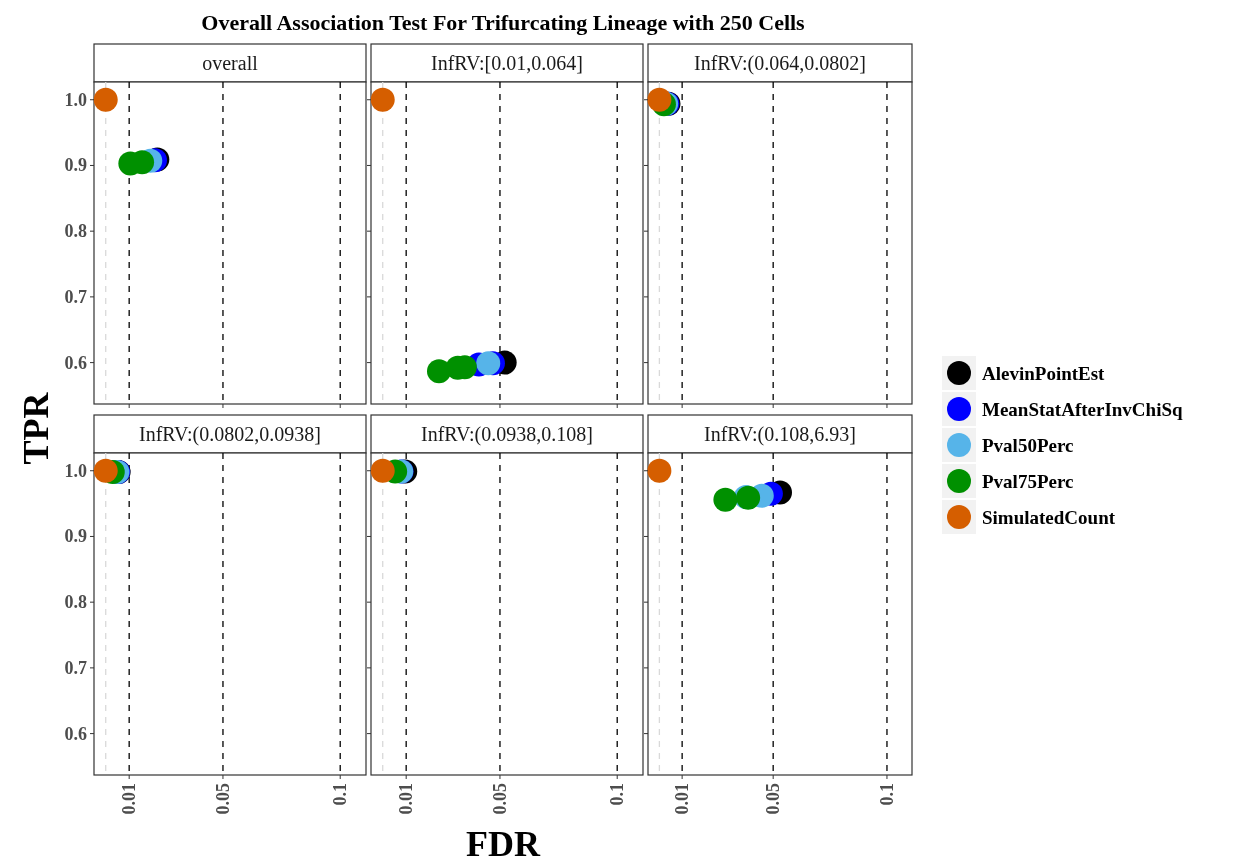 The width and height of the screenshot is (1239, 863). Describe the element at coordinates (503, 22) in the screenshot. I see `text: Overall Association Test For Trifurcating Lineage with 250 Cells` at that location.